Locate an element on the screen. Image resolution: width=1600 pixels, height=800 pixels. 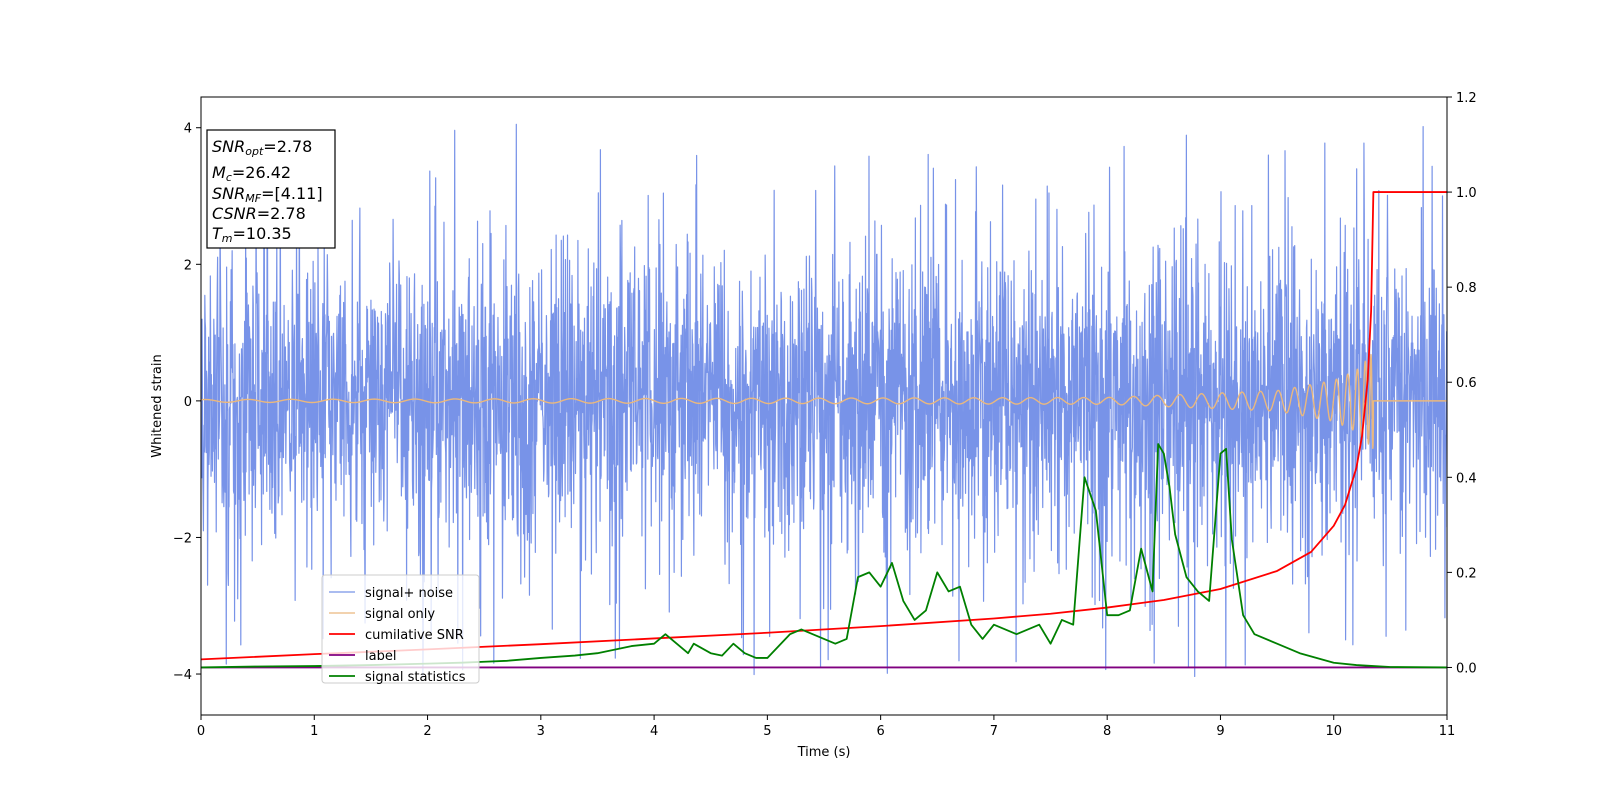
x-tick-label: 7 is located at coordinates (994, 731).